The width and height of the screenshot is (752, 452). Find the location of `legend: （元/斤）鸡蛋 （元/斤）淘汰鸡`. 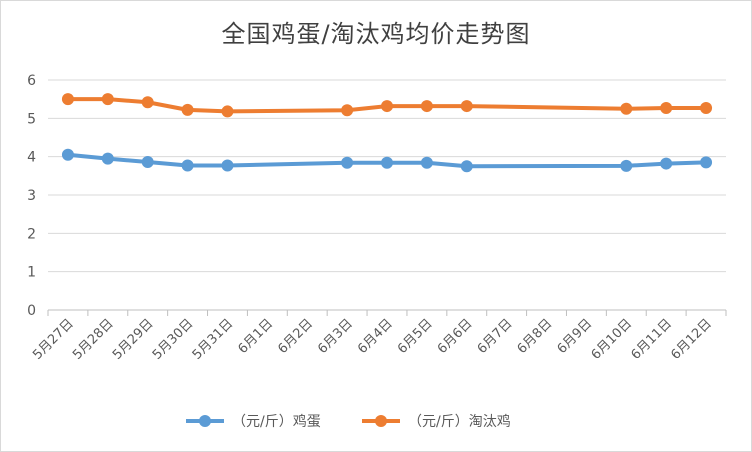

legend: （元/斤）鸡蛋 （元/斤）淘汰鸡 is located at coordinates (348, 421).